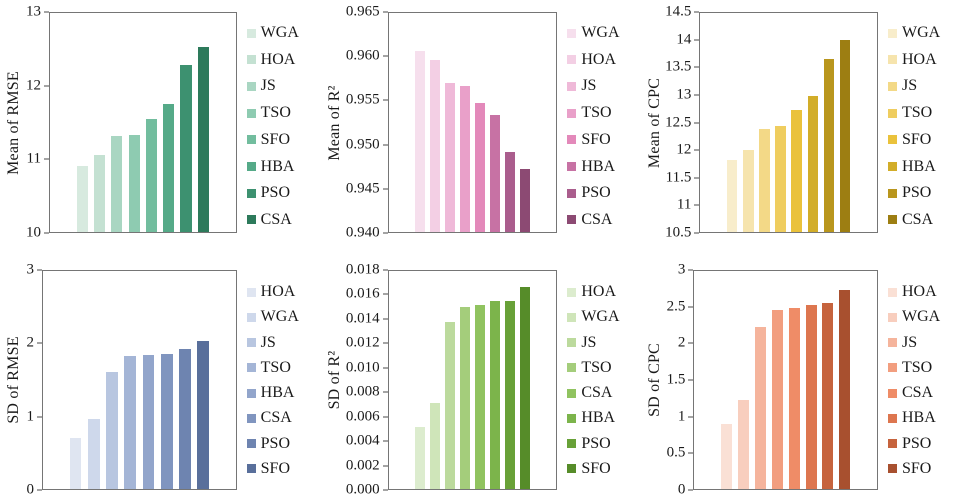  What do you see at coordinates (281, 380) in the screenshot?
I see `legend: HOA WGA JS TSO HBA CSA PSO SFO` at bounding box center [281, 380].